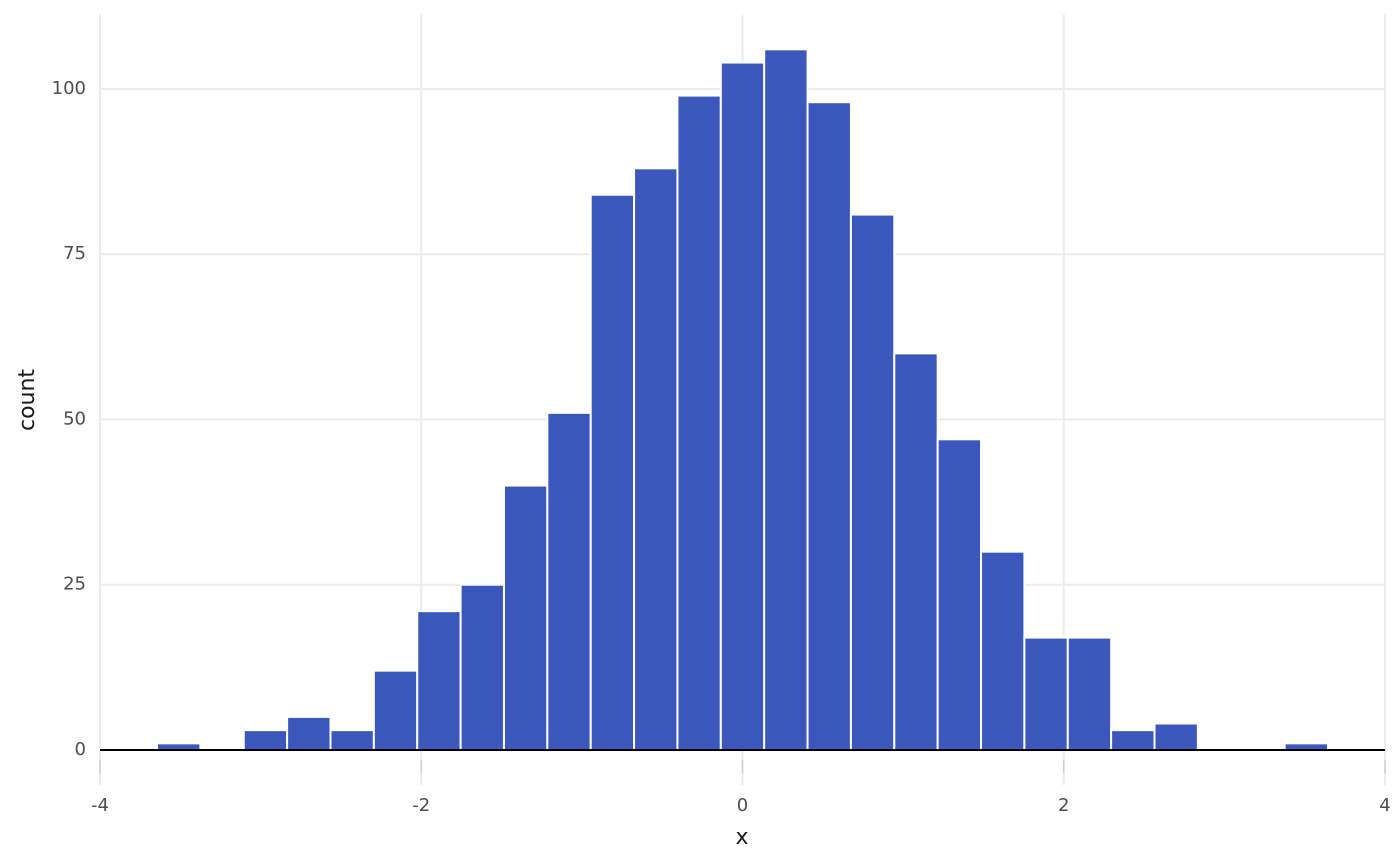 Image resolution: width=1400 pixels, height=866 pixels. Describe the element at coordinates (1384, 805) in the screenshot. I see `x-tick-label: 4` at that location.